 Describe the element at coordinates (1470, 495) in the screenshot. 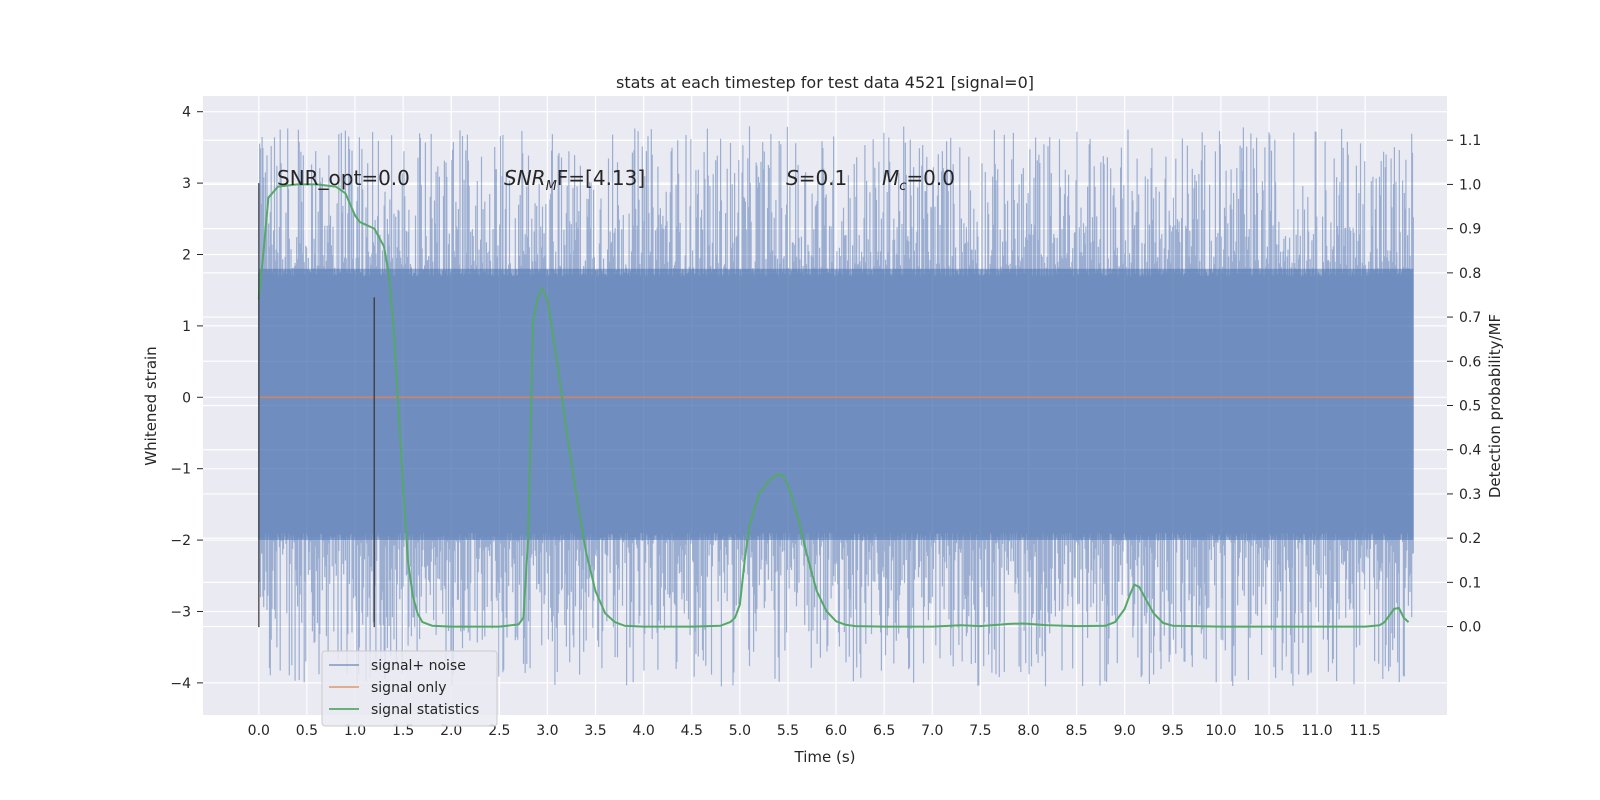

I see `right-y-tick-label: 0.3` at that location.